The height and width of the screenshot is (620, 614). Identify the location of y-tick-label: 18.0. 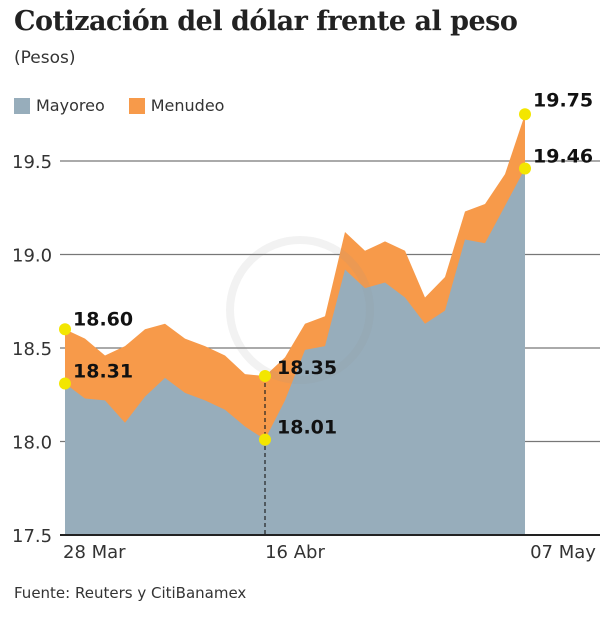
(32, 443).